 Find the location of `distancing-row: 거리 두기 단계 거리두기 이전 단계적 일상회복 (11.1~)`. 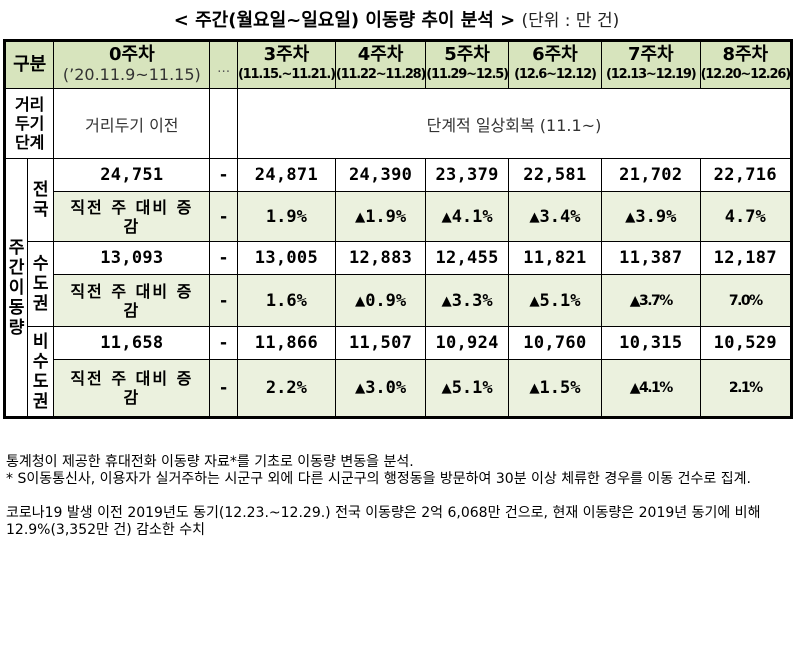

distancing-row: 거리 두기 단계 거리두기 이전 단계적 일상회복 (11.1~) is located at coordinates (397, 123).